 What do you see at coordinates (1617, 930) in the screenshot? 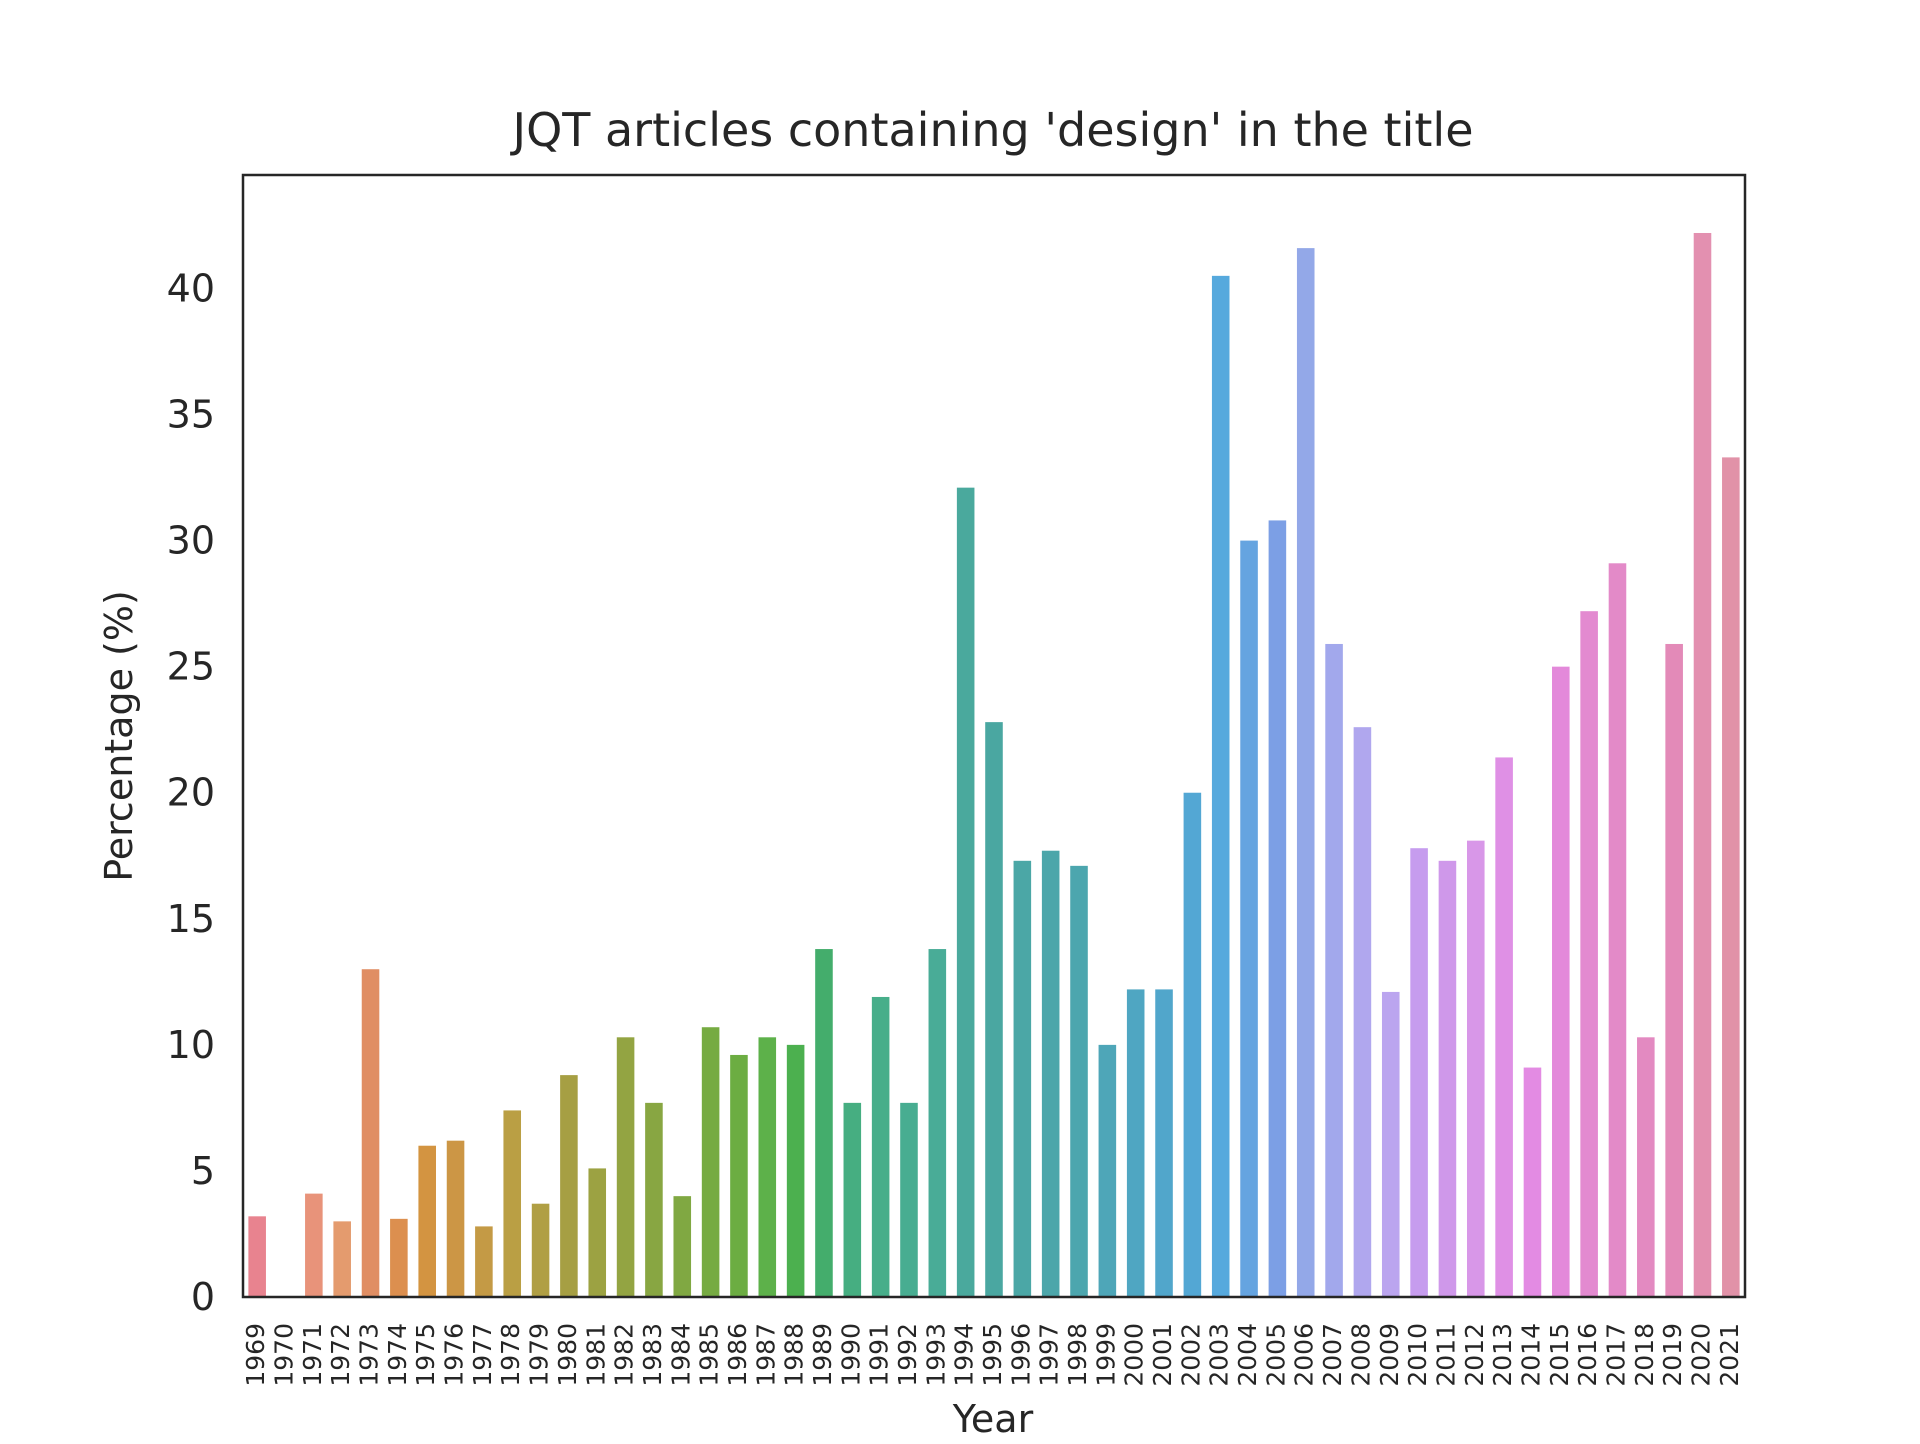
I see `bar-2017` at bounding box center [1617, 930].